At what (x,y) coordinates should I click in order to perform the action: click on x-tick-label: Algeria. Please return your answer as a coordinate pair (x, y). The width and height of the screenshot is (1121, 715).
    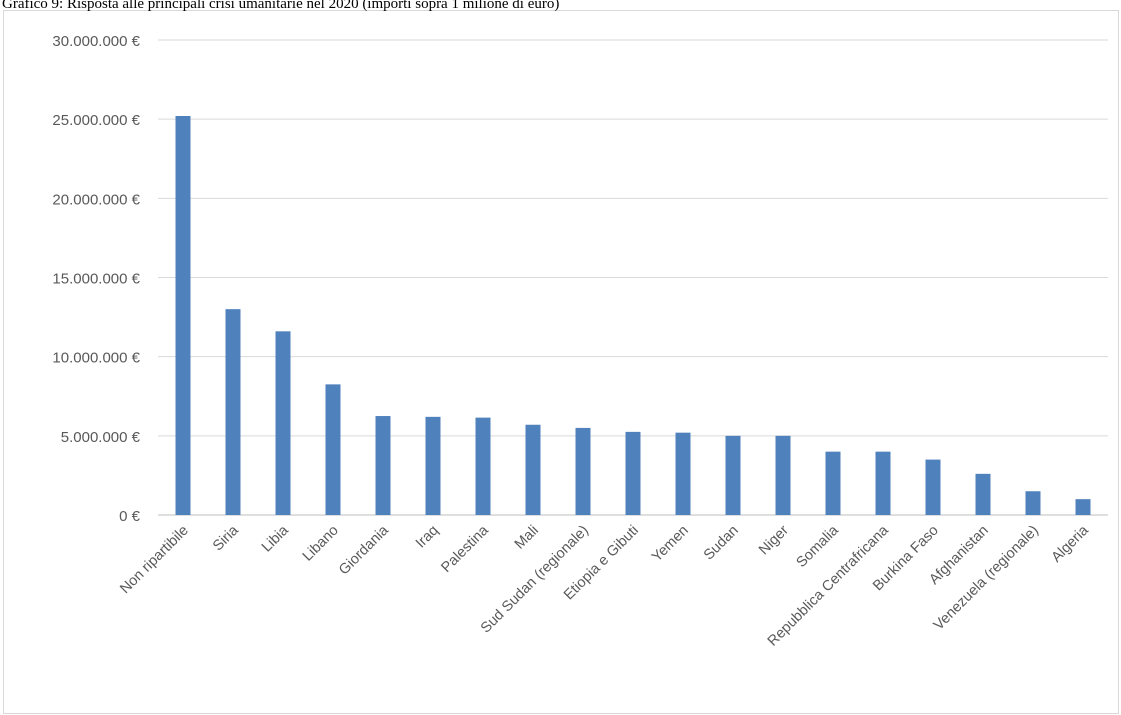
    Looking at the image, I should click on (1071, 544).